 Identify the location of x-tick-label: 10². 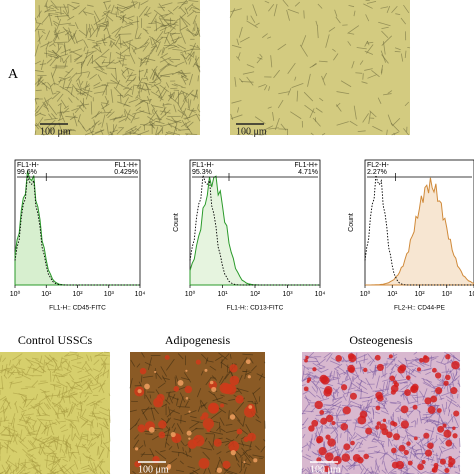
(255, 294).